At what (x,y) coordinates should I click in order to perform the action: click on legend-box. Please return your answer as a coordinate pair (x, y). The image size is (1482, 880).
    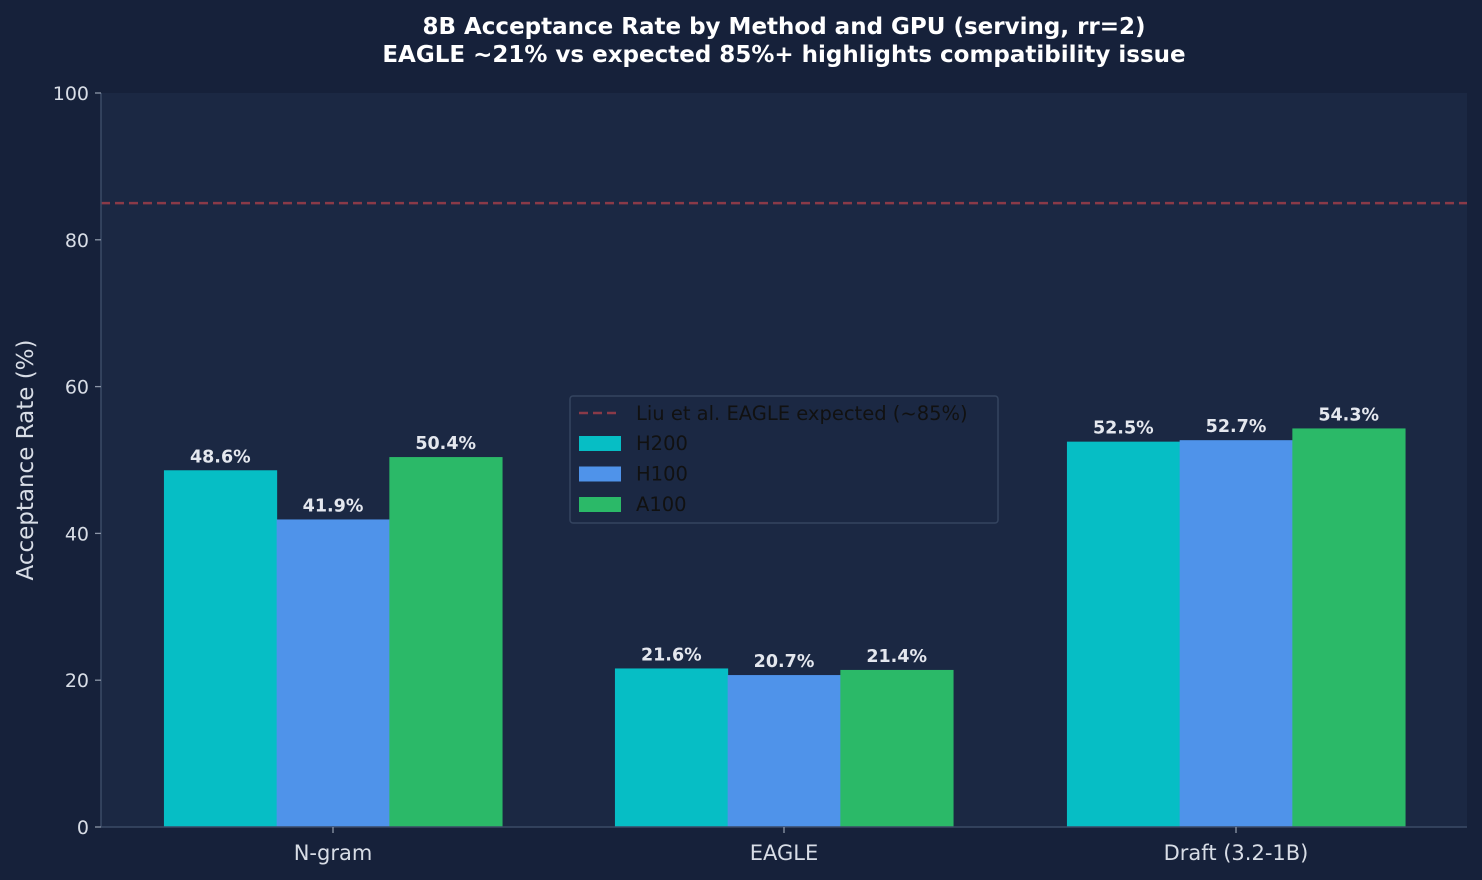
    Looking at the image, I should click on (784, 459).